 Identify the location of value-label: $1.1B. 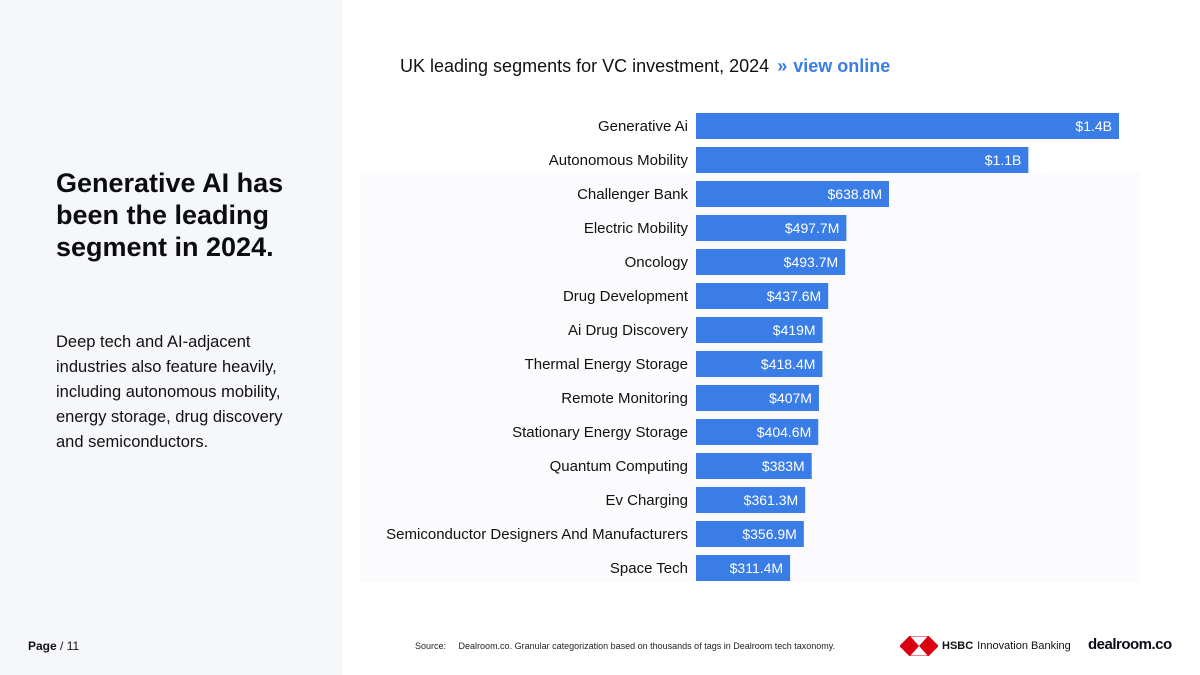
(1003, 160).